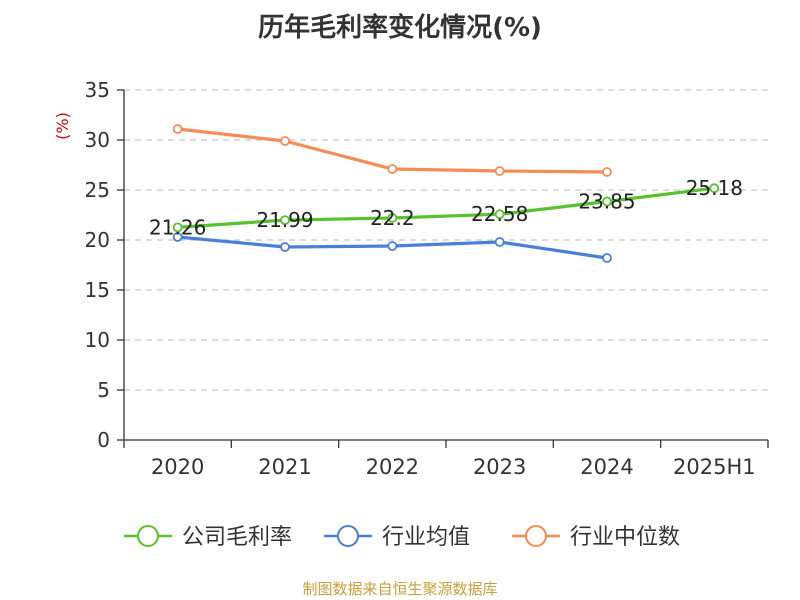 The width and height of the screenshot is (800, 600). Describe the element at coordinates (103, 440) in the screenshot. I see `y-tick-label: 0` at that location.